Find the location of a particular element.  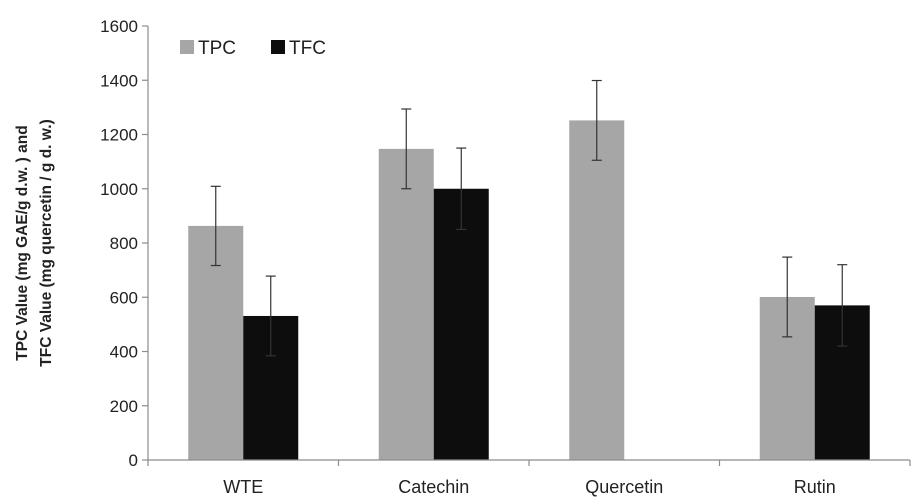

y-tick-label: 400 is located at coordinates (124, 352).